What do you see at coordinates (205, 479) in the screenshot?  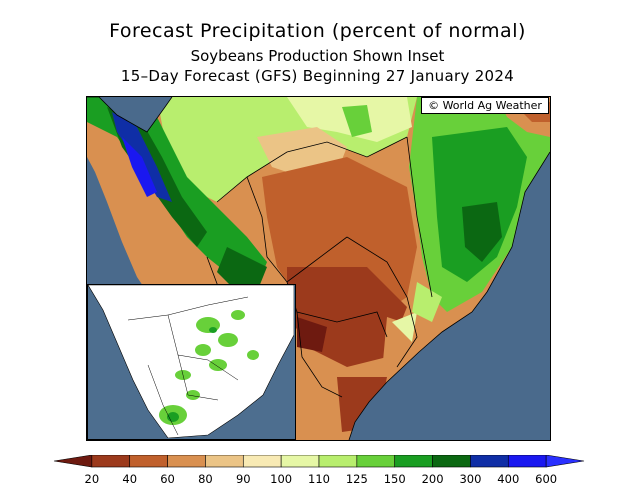 I see `legend-tick-label: 80` at bounding box center [205, 479].